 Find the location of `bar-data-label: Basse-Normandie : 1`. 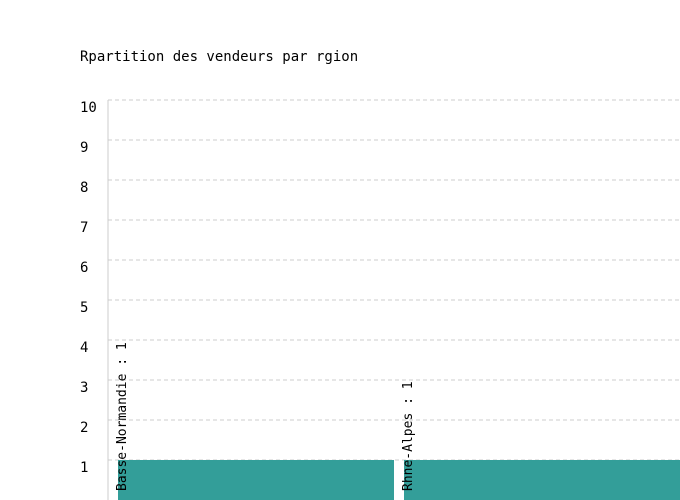

bar-data-label: Basse-Normandie : 1 is located at coordinates (122, 416).